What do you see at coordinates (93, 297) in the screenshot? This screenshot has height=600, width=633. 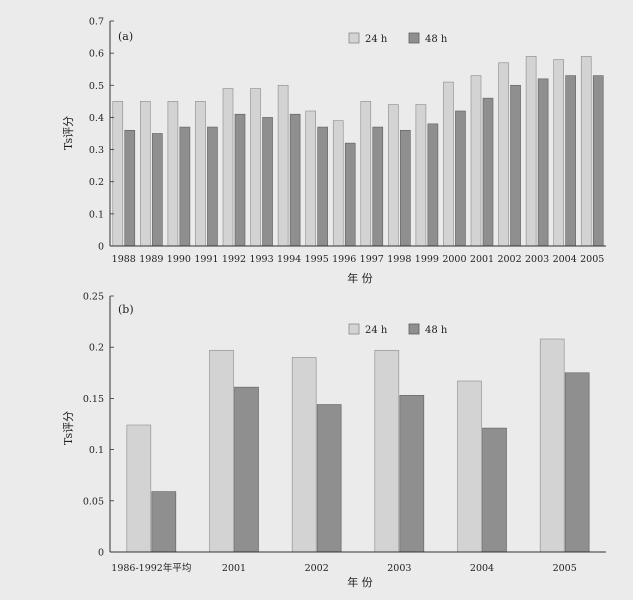 I see `panel-b-y-tick-label: 0.25` at bounding box center [93, 297].